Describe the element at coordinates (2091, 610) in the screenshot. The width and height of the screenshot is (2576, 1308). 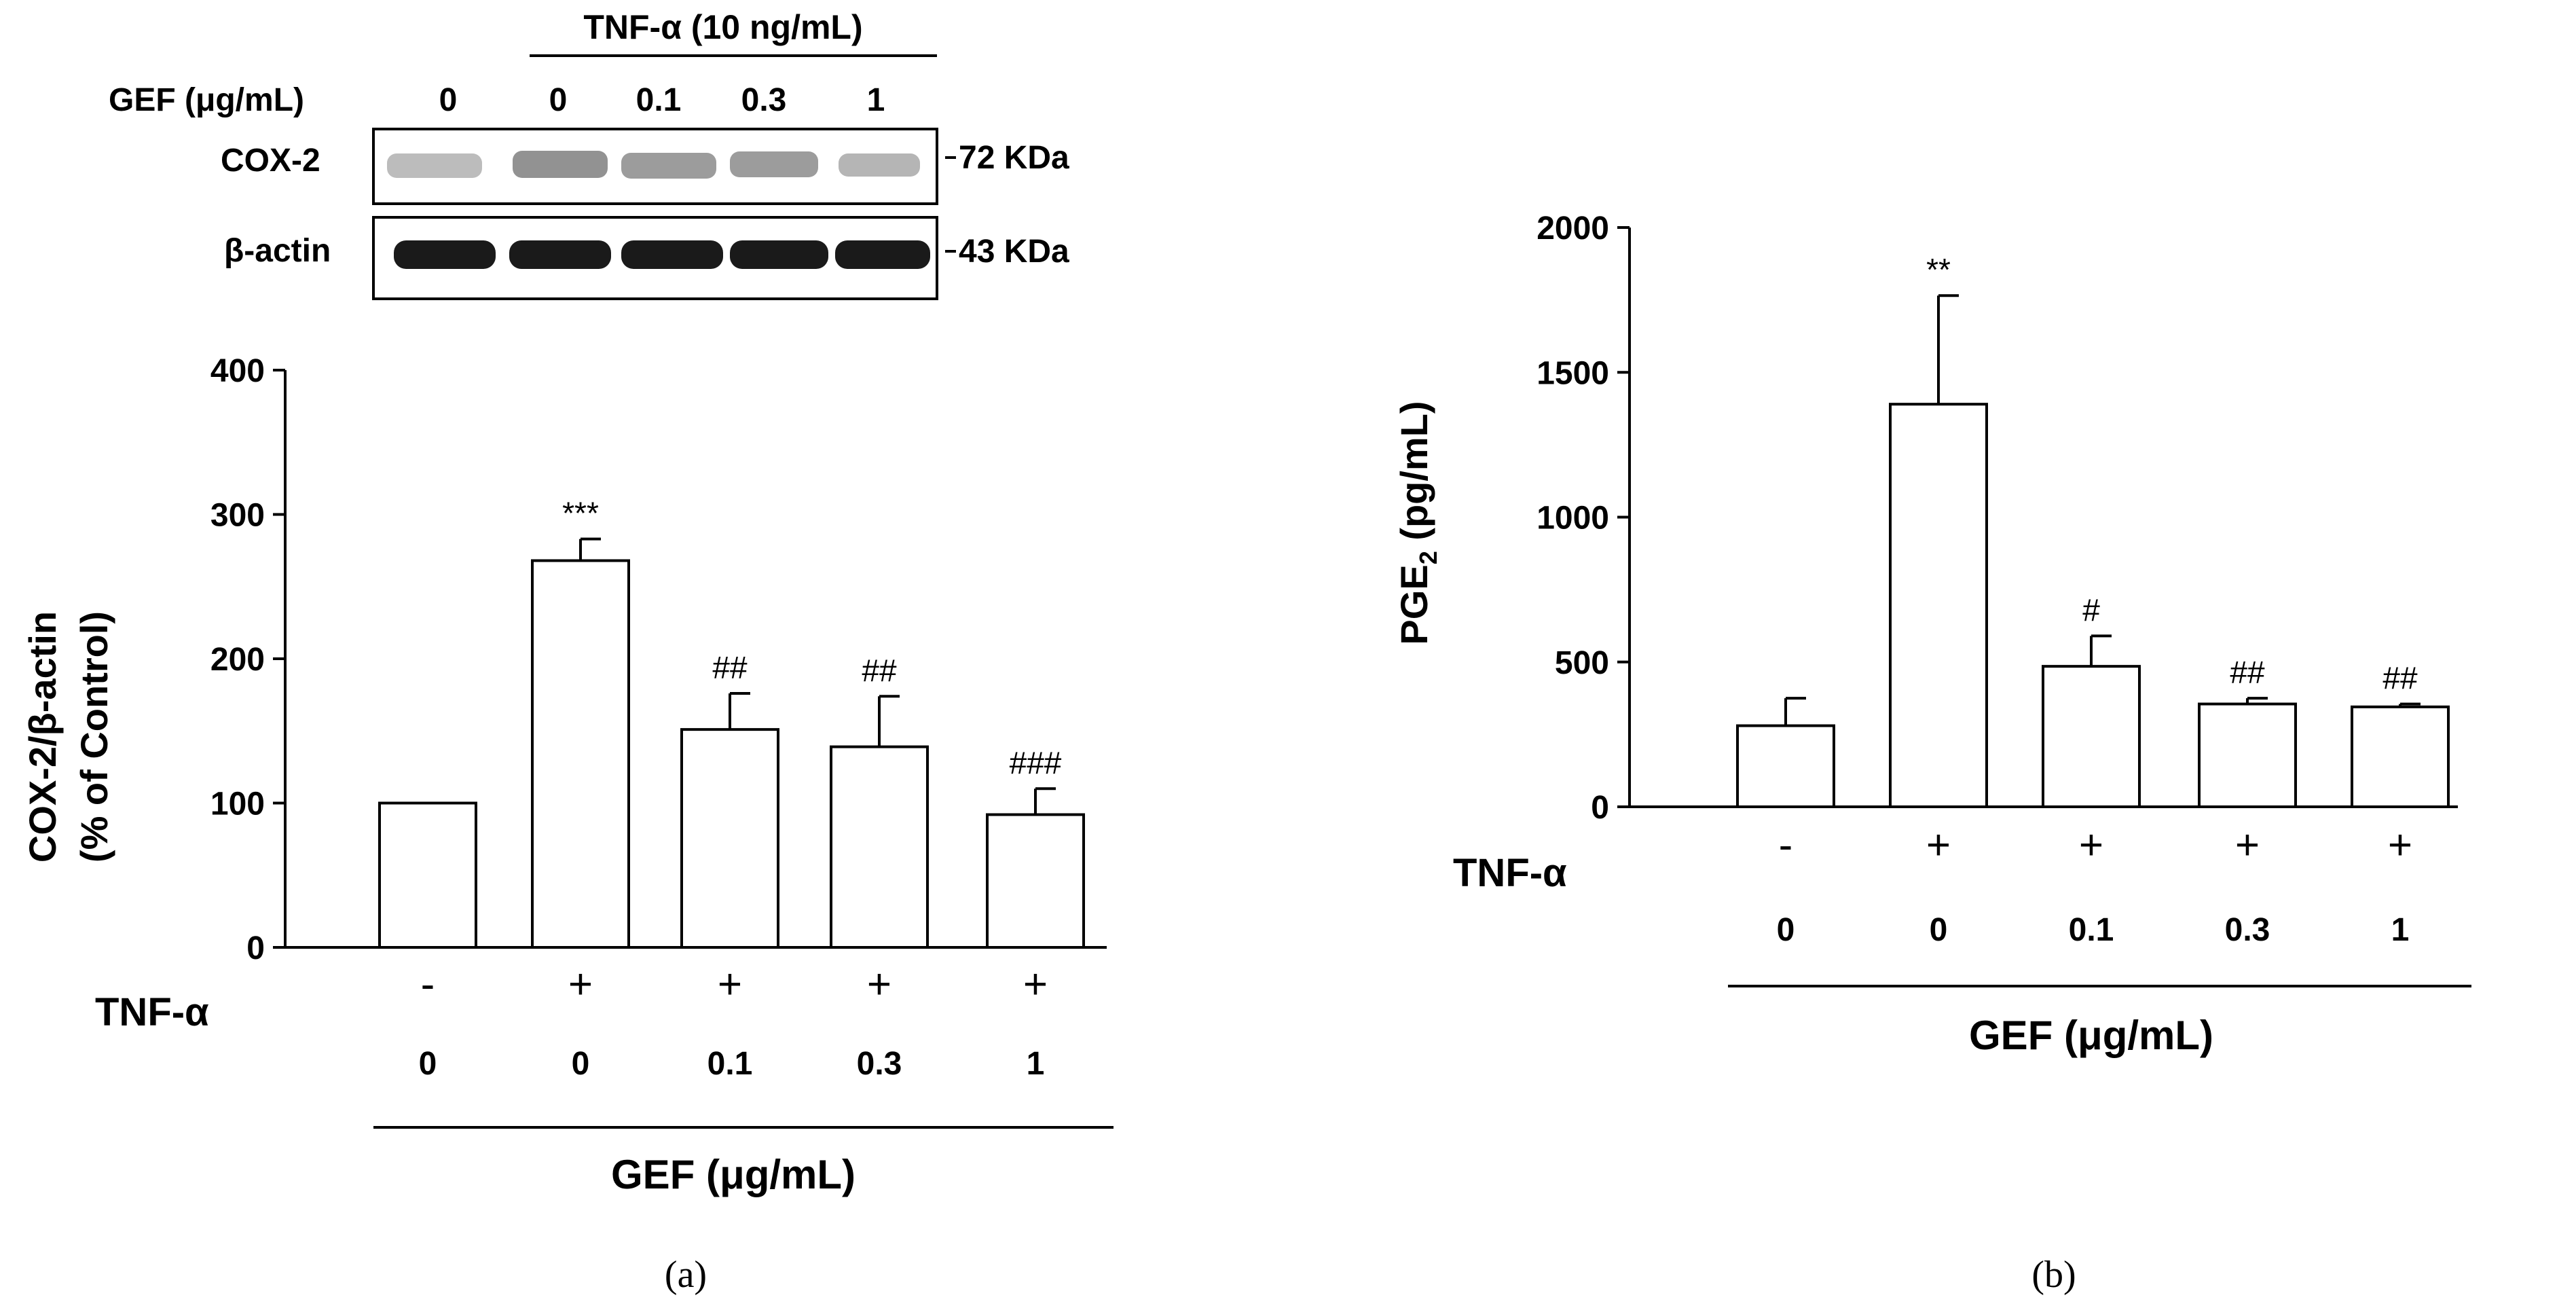
I see `significance-label: #` at that location.